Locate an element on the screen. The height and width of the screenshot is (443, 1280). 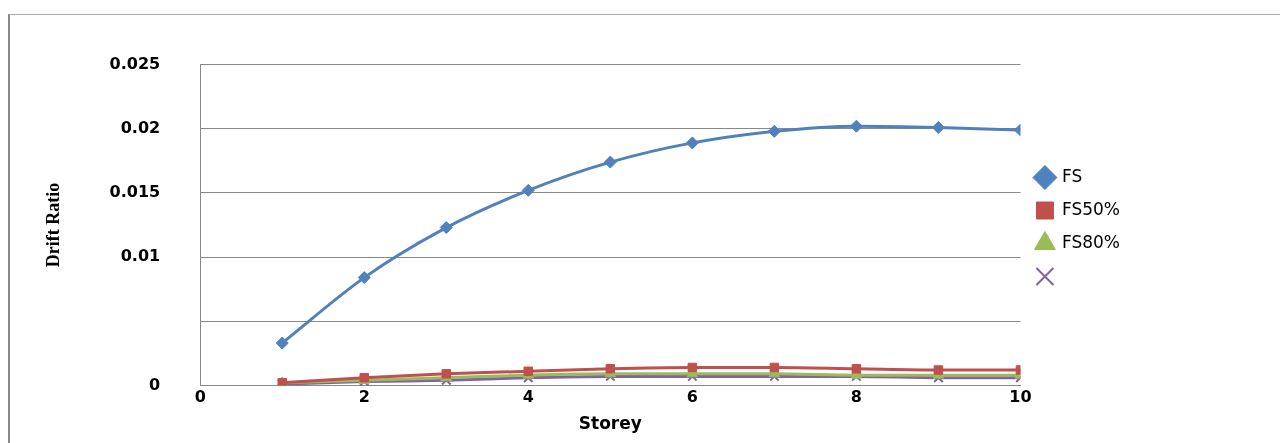
x-tick-label: 6 is located at coordinates (692, 397).